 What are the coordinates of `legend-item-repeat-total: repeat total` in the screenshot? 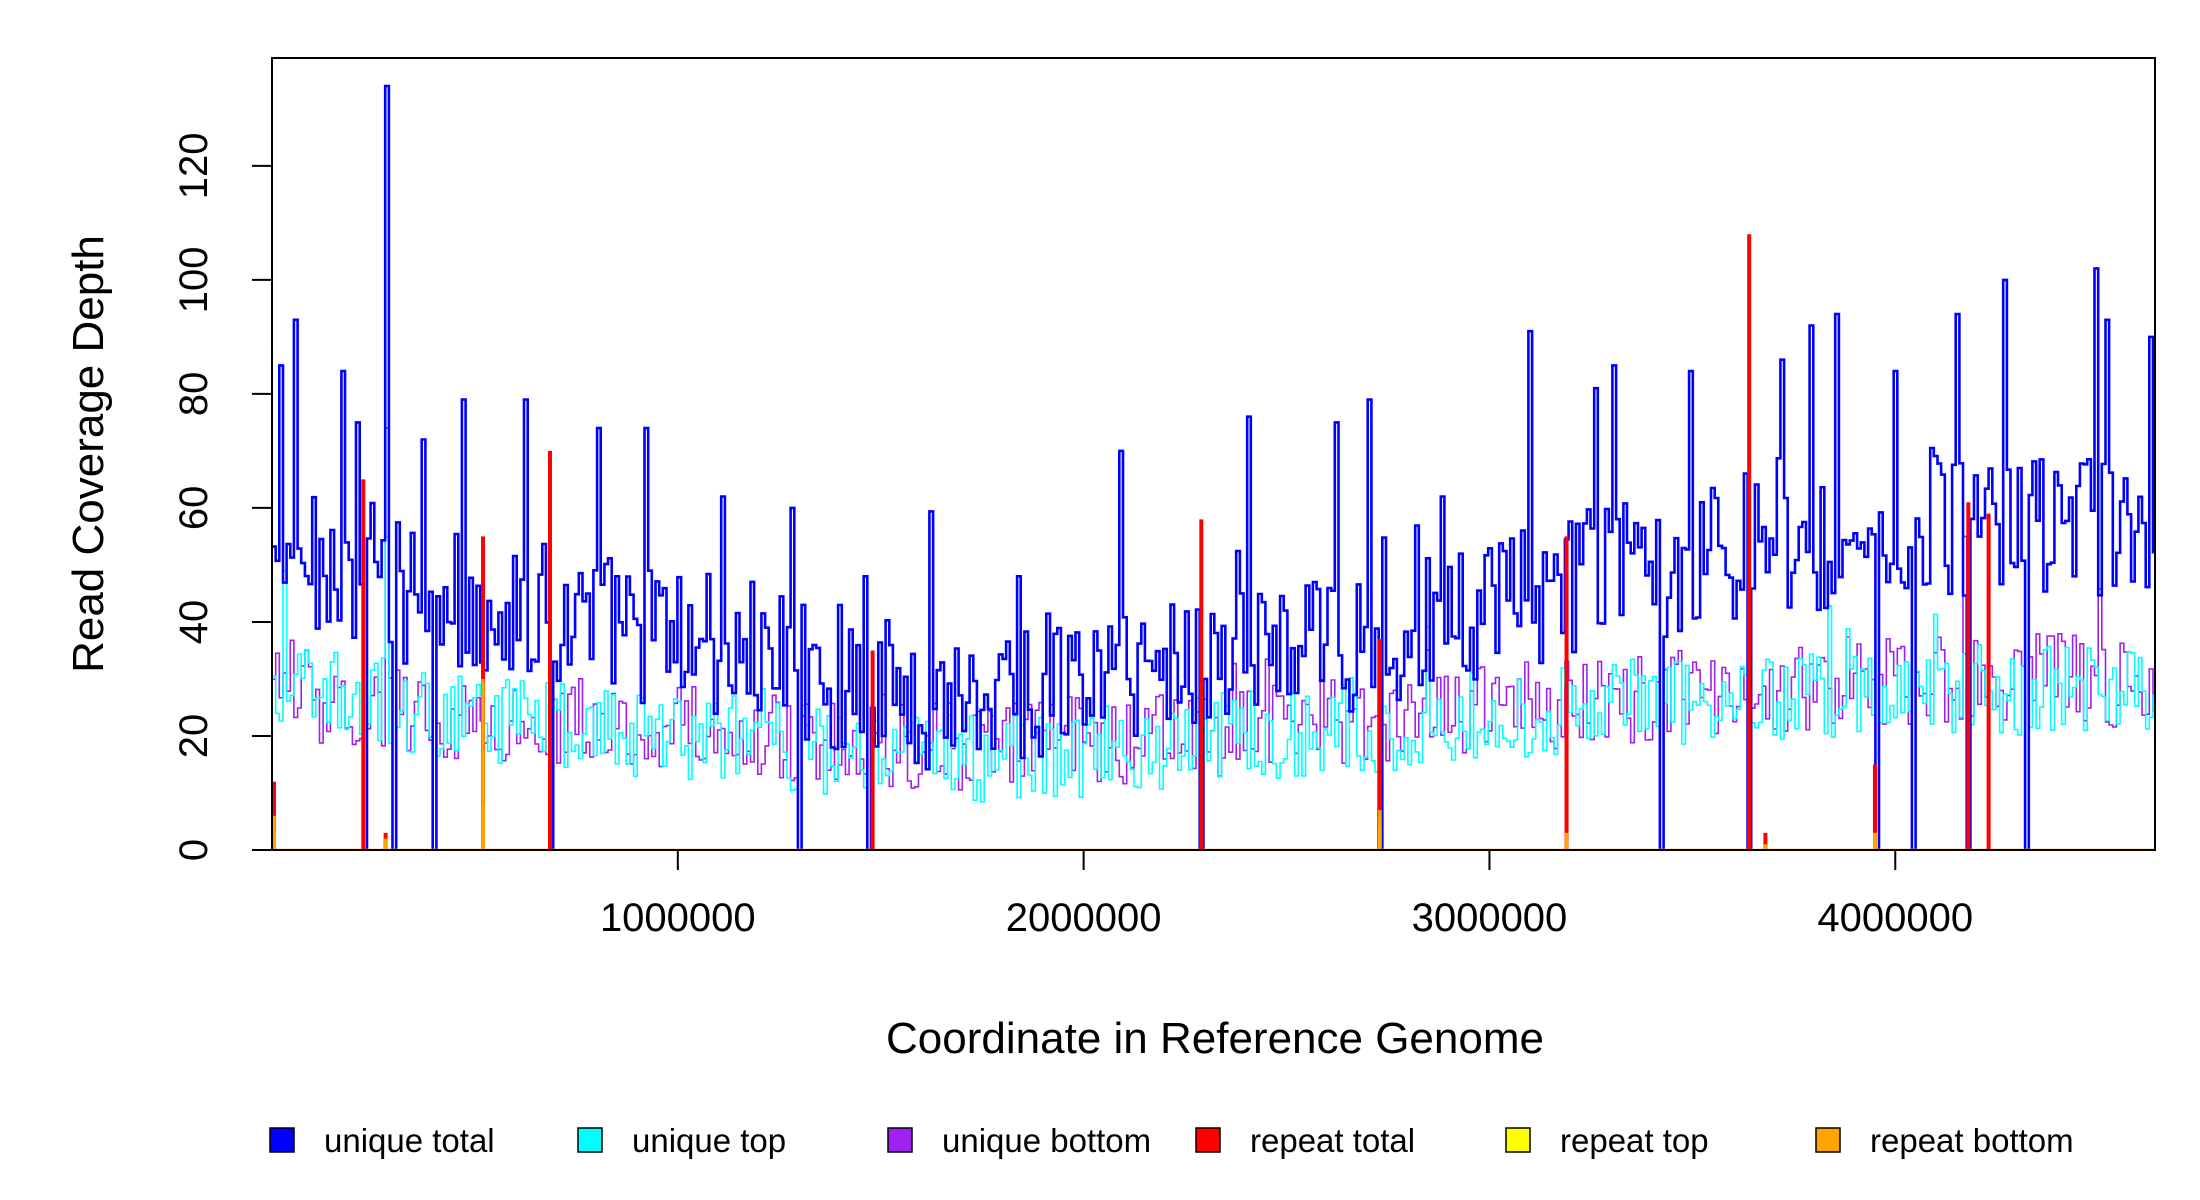 It's located at (1305, 1140).